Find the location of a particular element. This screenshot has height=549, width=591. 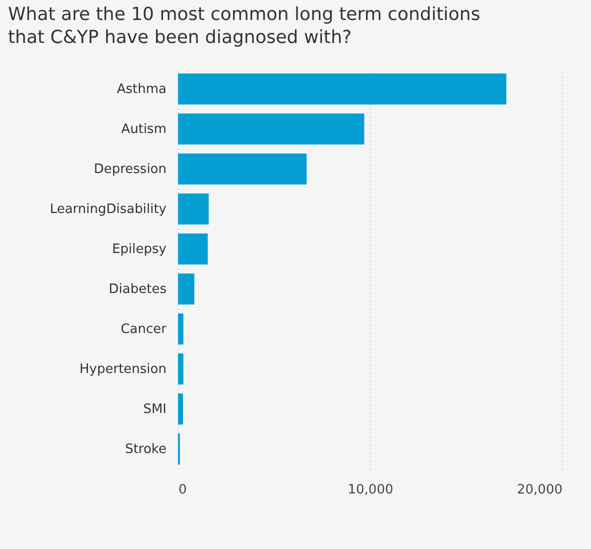

y-tick-label: Diabetes is located at coordinates (137, 289).